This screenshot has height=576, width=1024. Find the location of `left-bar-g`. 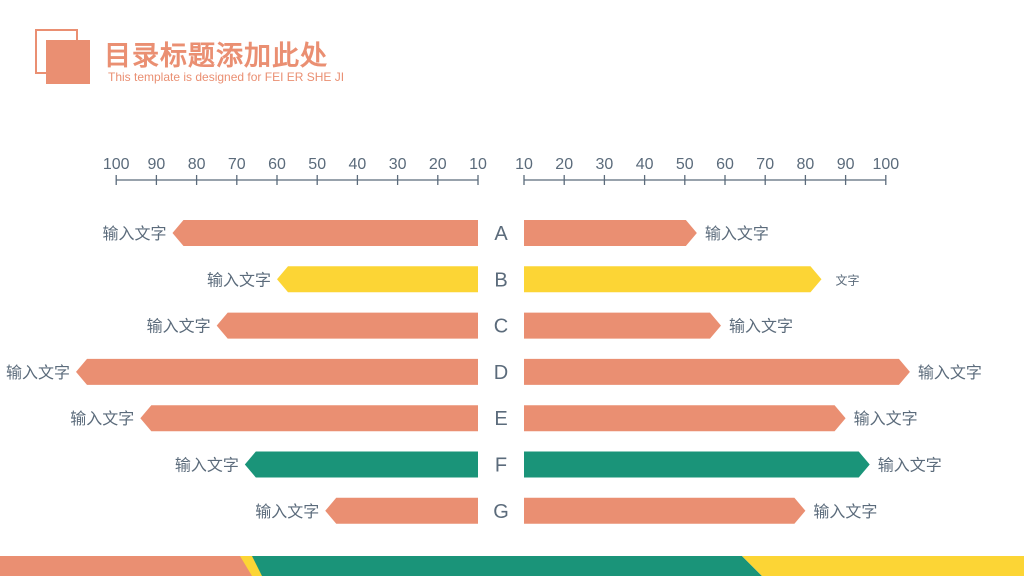

left-bar-g is located at coordinates (401, 510).